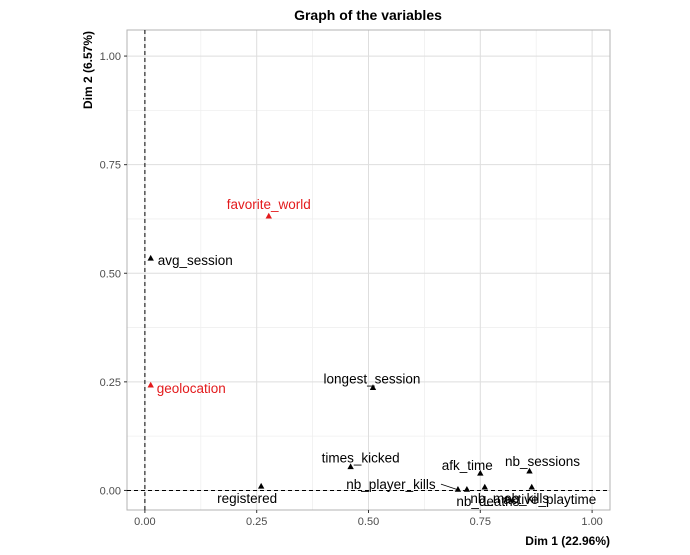 The image size is (690, 555). I want to click on point-marker-active-playtime, so click(531, 486).